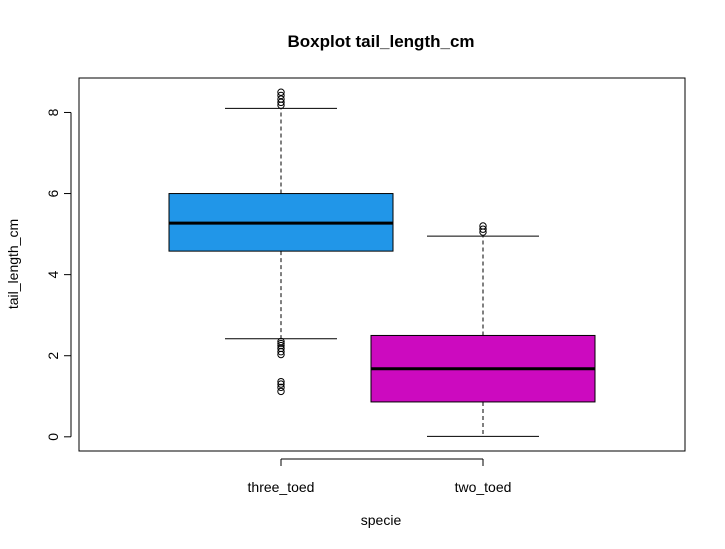 The image size is (725, 549). I want to click on y-tick-label: 6, so click(53, 193).